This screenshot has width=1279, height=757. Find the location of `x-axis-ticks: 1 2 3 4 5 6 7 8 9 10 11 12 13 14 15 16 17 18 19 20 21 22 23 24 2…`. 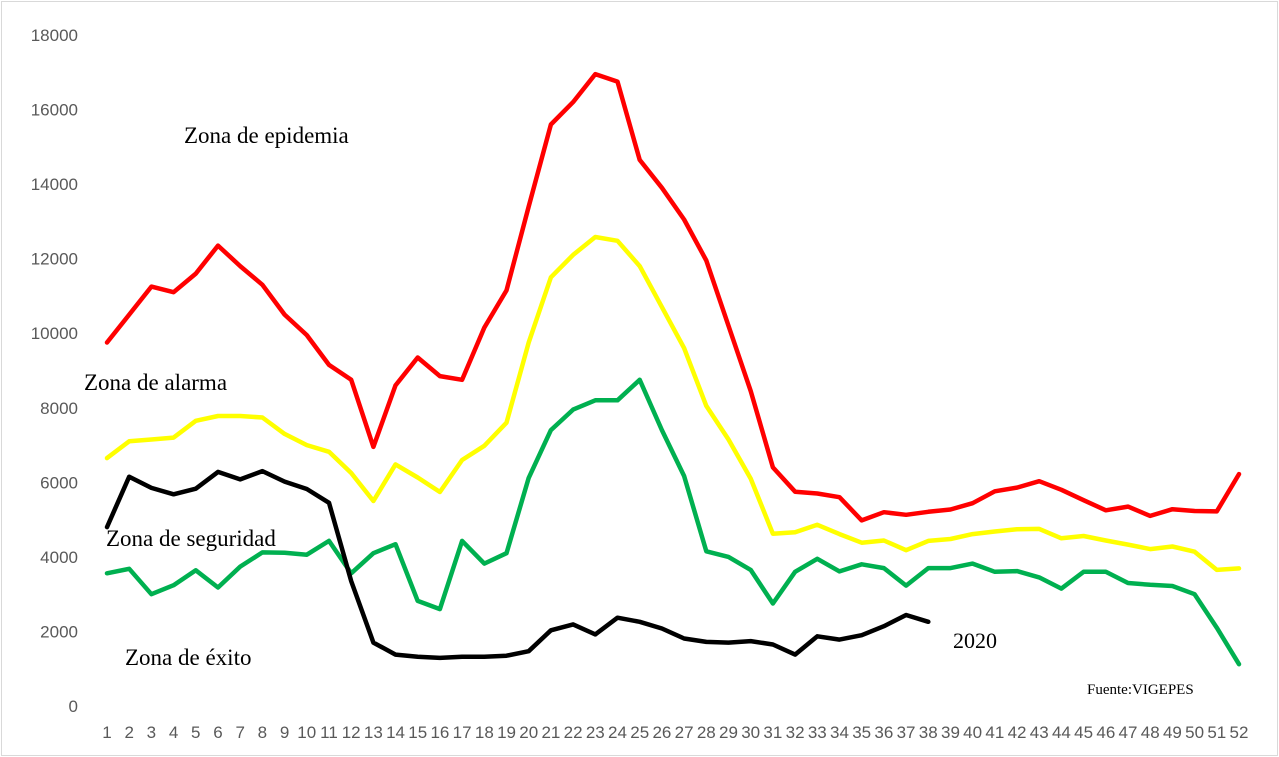

x-axis-ticks: 1 2 3 4 5 6 7 8 9 10 11 12 13 14 15 16 17 18 19 20 21 22 23 24 2… is located at coordinates (675, 732).